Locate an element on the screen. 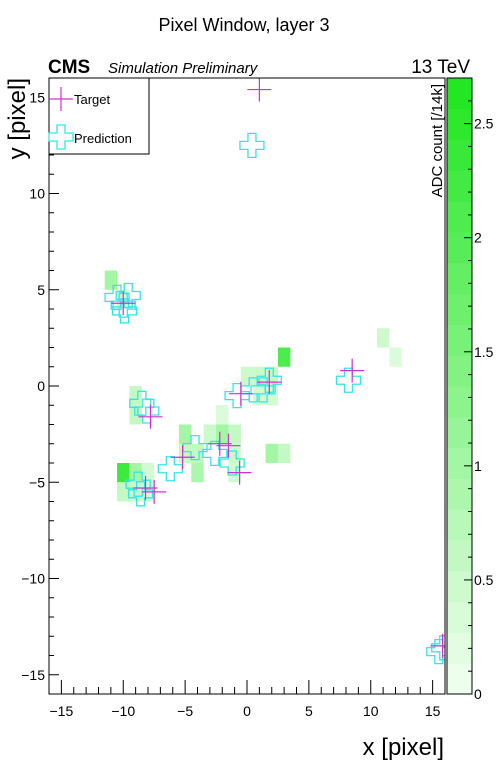 The height and width of the screenshot is (772, 496). z-tick-label: 2.5 is located at coordinates (484, 124).